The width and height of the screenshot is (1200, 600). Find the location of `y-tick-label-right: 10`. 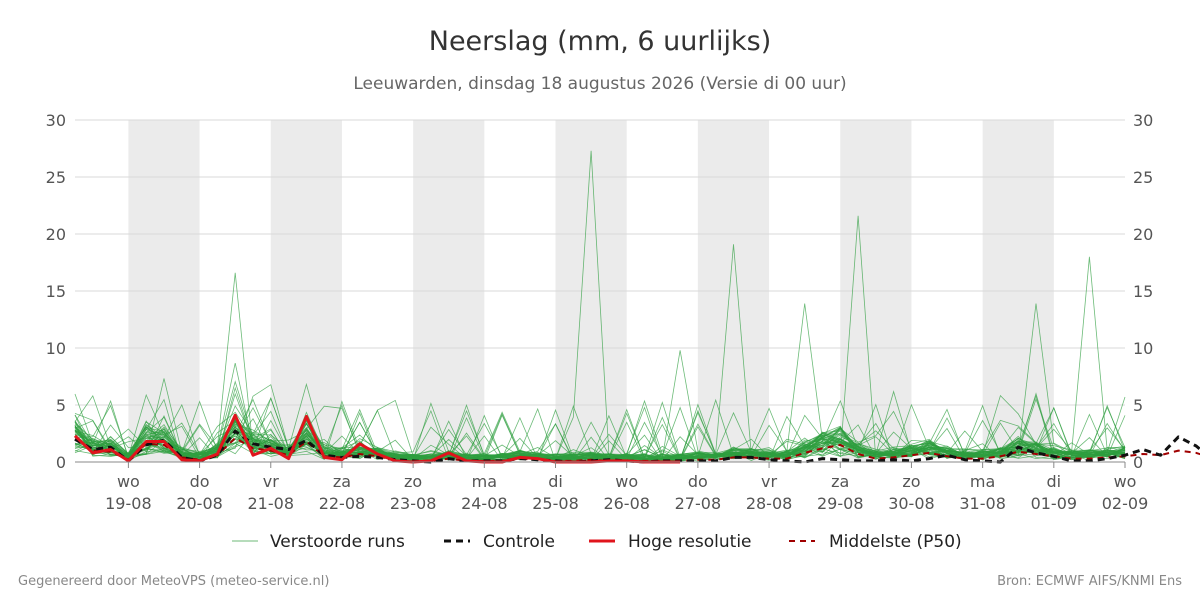

y-tick-label-right: 10 is located at coordinates (1143, 348).